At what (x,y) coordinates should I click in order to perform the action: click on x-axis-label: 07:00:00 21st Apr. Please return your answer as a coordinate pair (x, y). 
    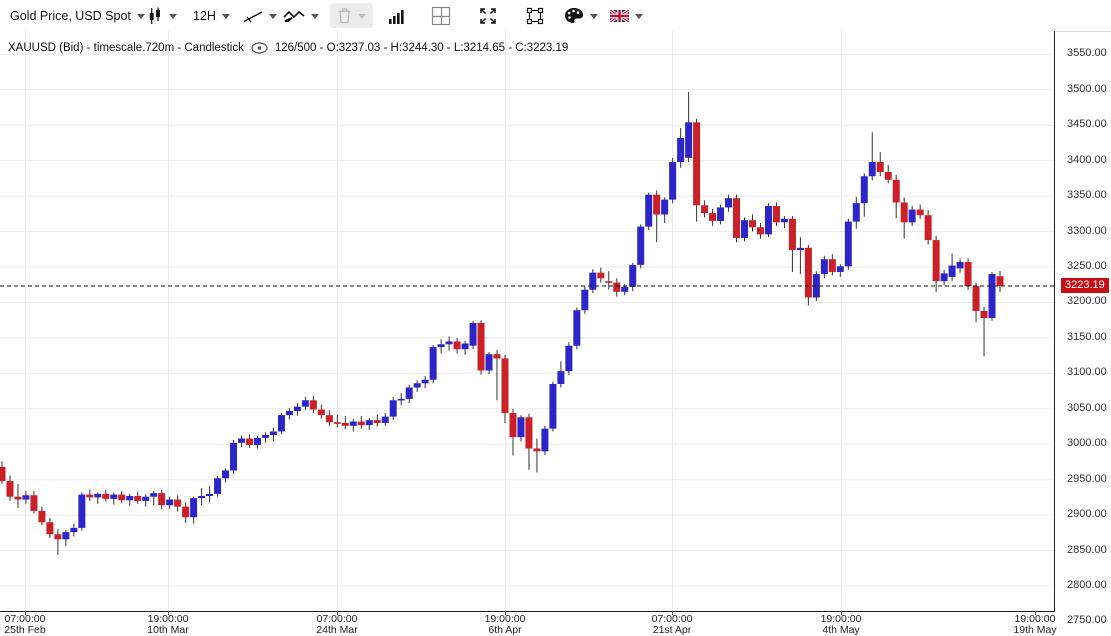
    Looking at the image, I should click on (672, 624).